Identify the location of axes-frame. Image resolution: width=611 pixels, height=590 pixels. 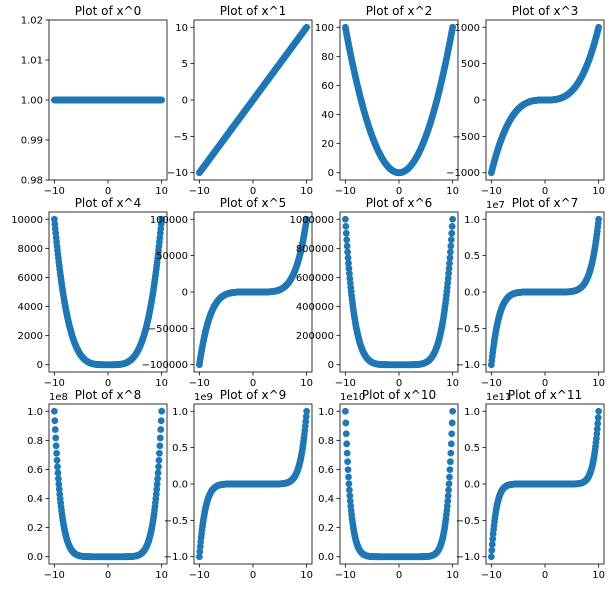
(108, 292).